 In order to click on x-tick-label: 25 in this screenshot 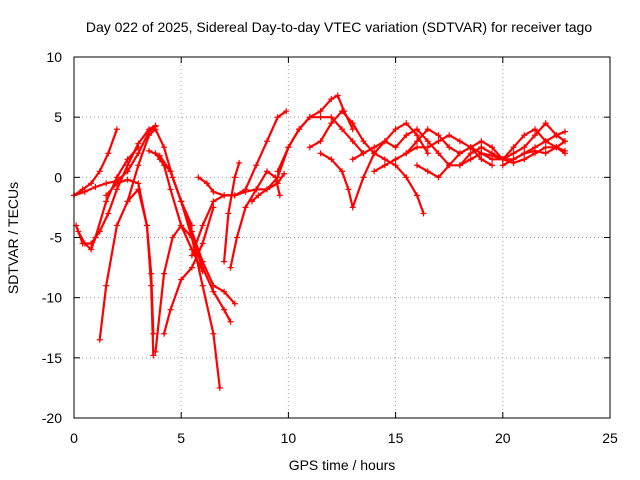, I will do `click(610, 438)`.